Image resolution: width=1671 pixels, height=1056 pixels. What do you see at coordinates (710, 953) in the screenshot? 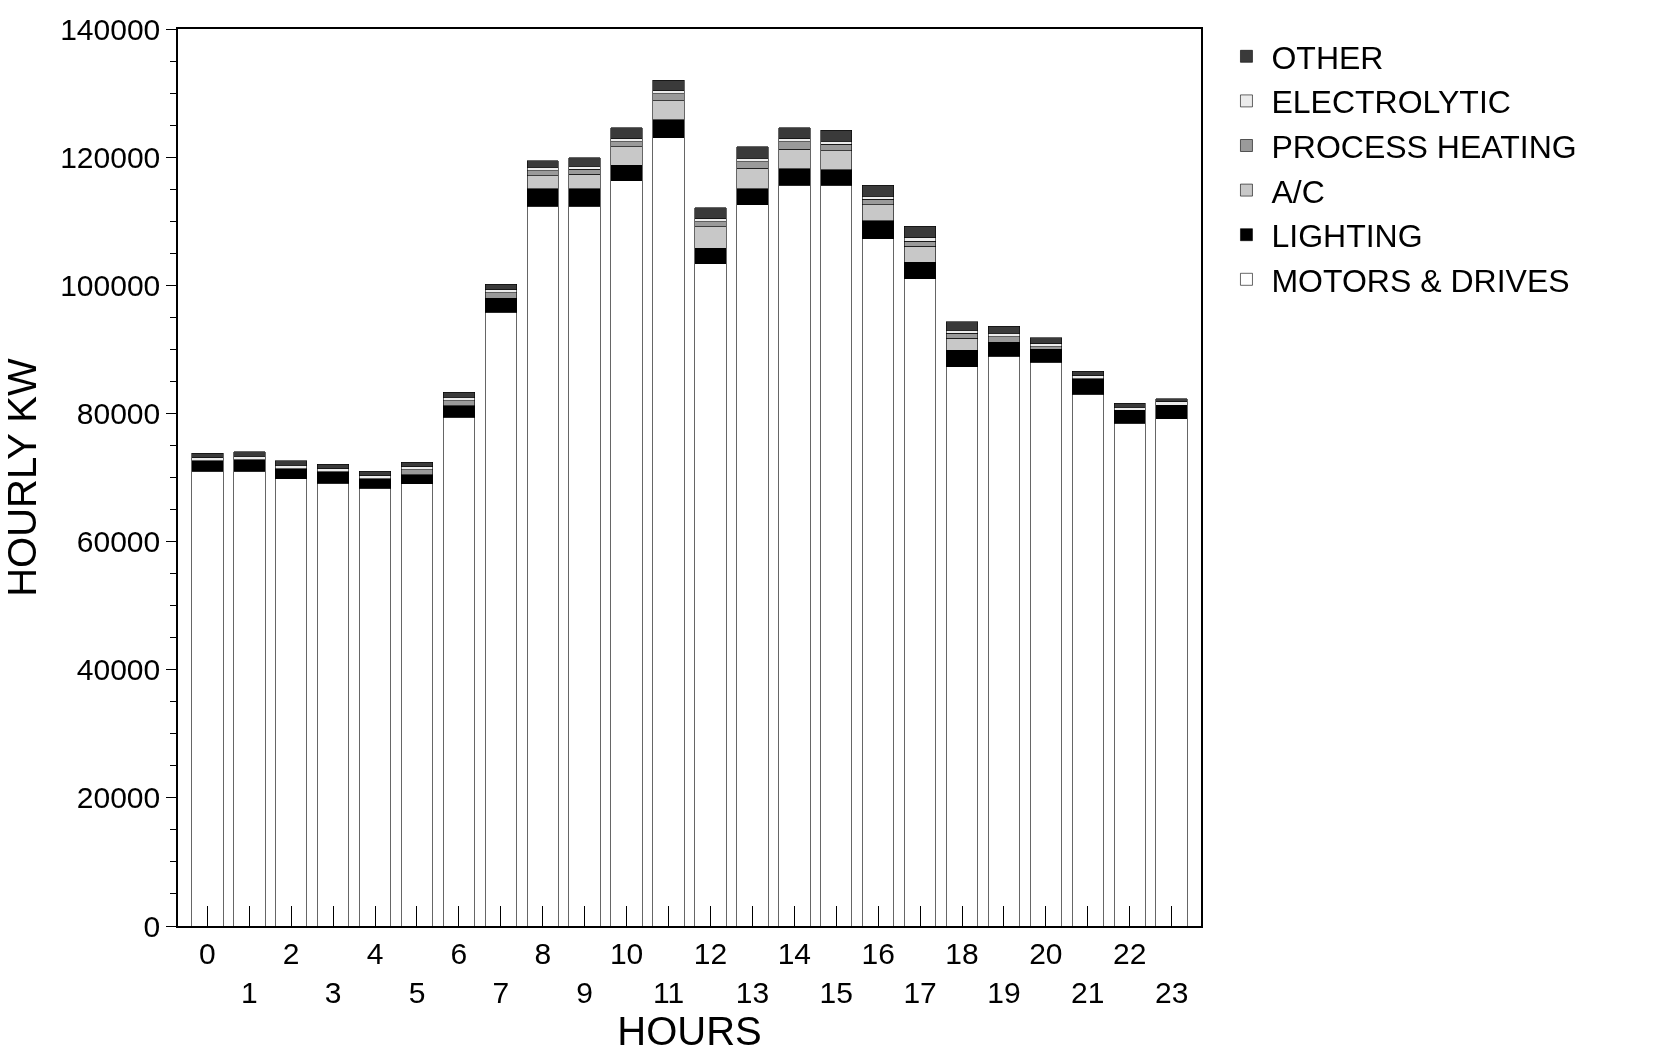
I see `x-tick-label: 12` at bounding box center [710, 953].